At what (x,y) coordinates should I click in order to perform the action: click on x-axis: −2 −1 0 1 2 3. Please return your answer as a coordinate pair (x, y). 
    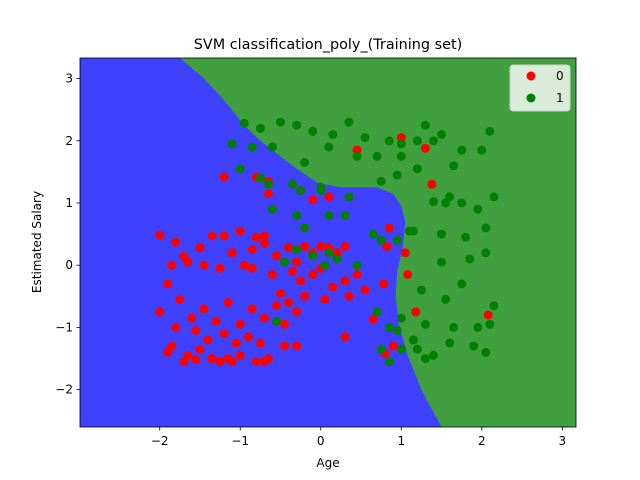
    Looking at the image, I should click on (358, 437).